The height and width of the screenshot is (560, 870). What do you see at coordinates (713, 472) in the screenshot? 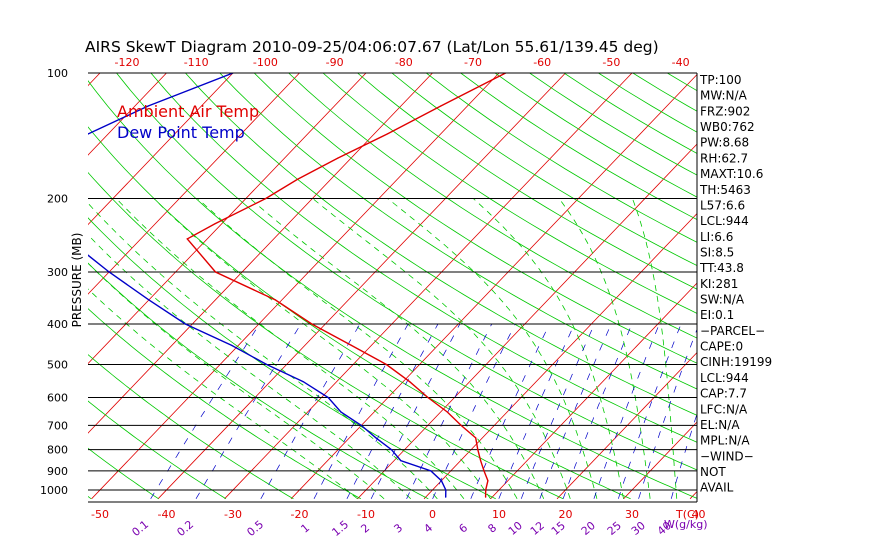
I see `side-panel-item: NOT` at bounding box center [713, 472].